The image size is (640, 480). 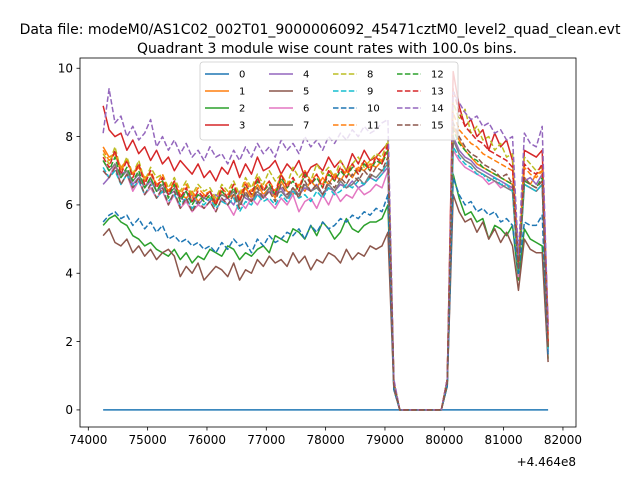 What do you see at coordinates (306, 126) in the screenshot?
I see `legend-label-7: 7` at bounding box center [306, 126].